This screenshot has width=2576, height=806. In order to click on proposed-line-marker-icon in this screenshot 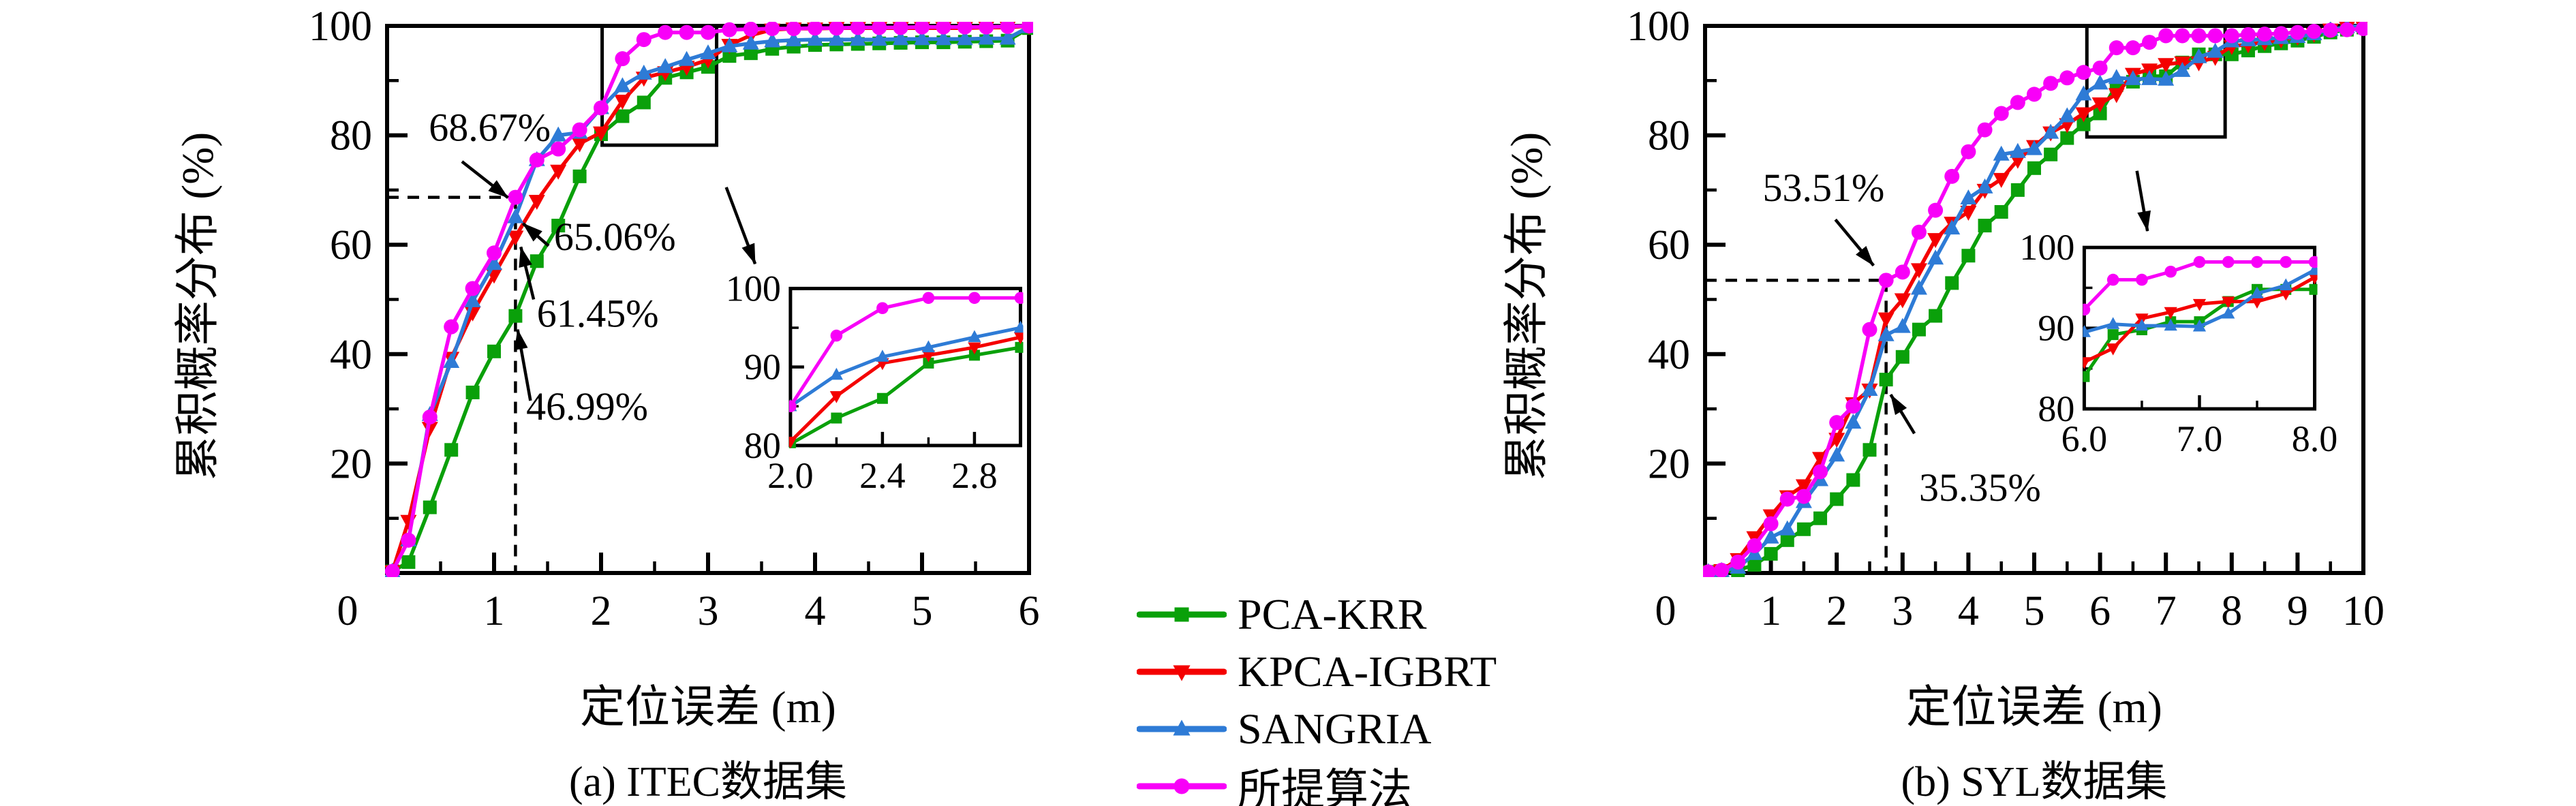, I will do `click(1182, 786)`.